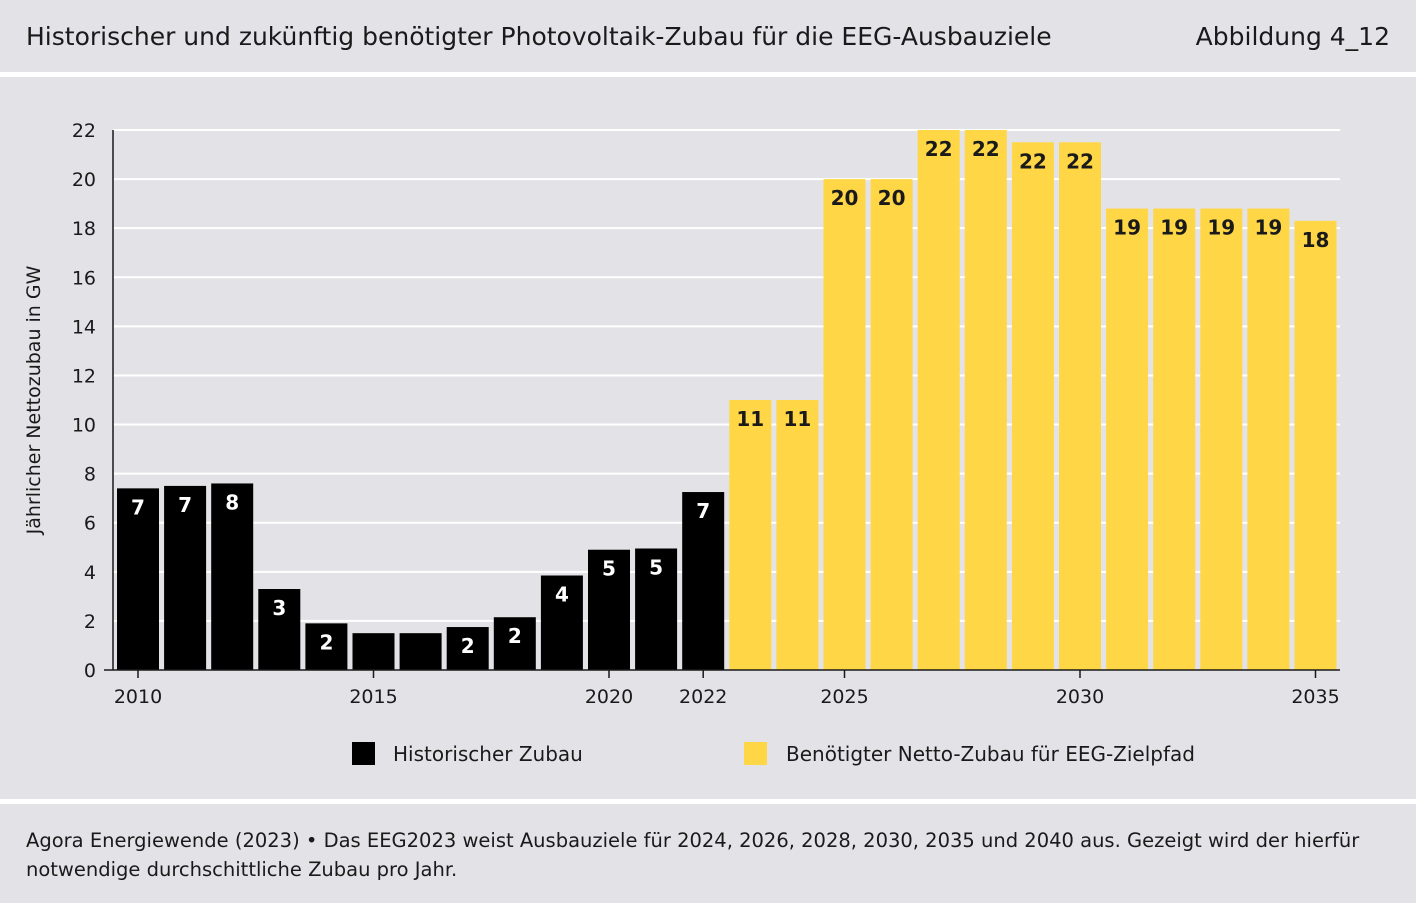 The height and width of the screenshot is (903, 1416). I want to click on x-tick-label-2015: 2015, so click(373, 697).